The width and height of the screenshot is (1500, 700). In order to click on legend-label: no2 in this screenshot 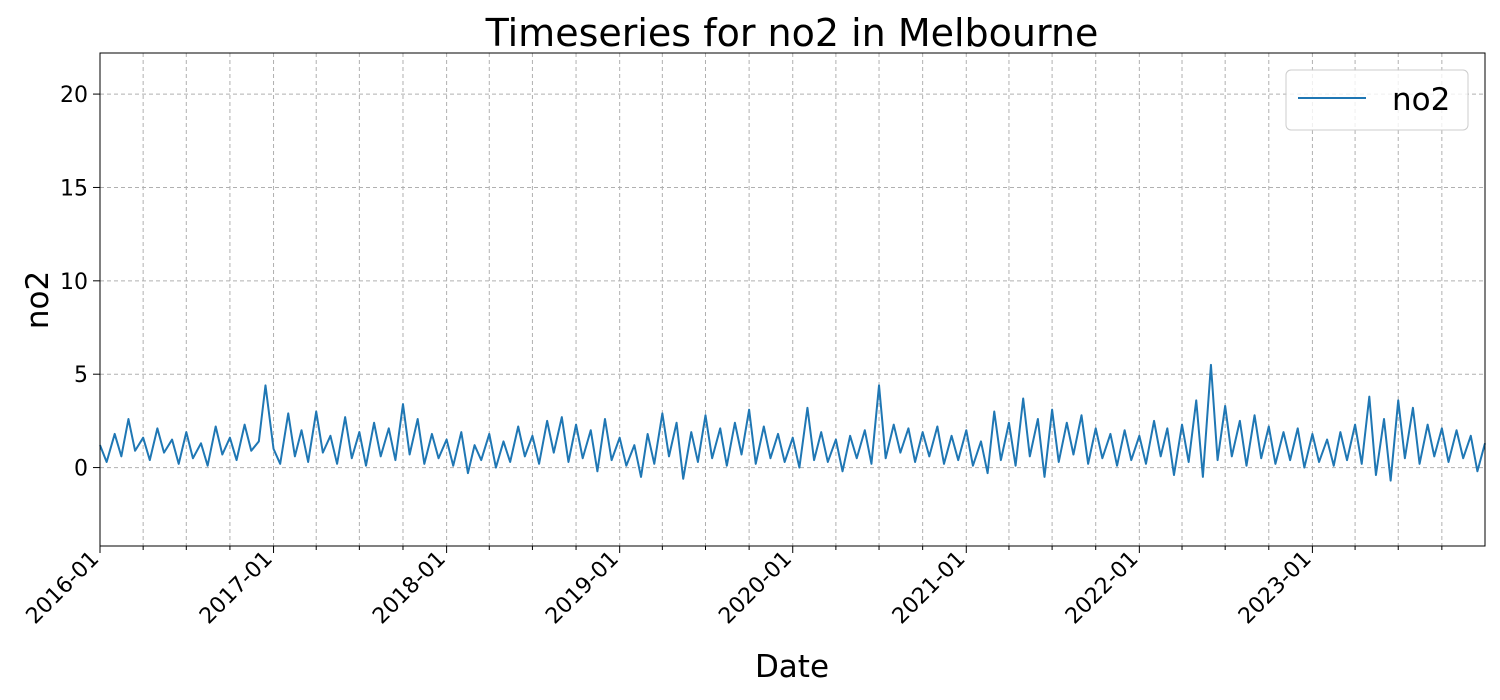, I will do `click(1421, 100)`.